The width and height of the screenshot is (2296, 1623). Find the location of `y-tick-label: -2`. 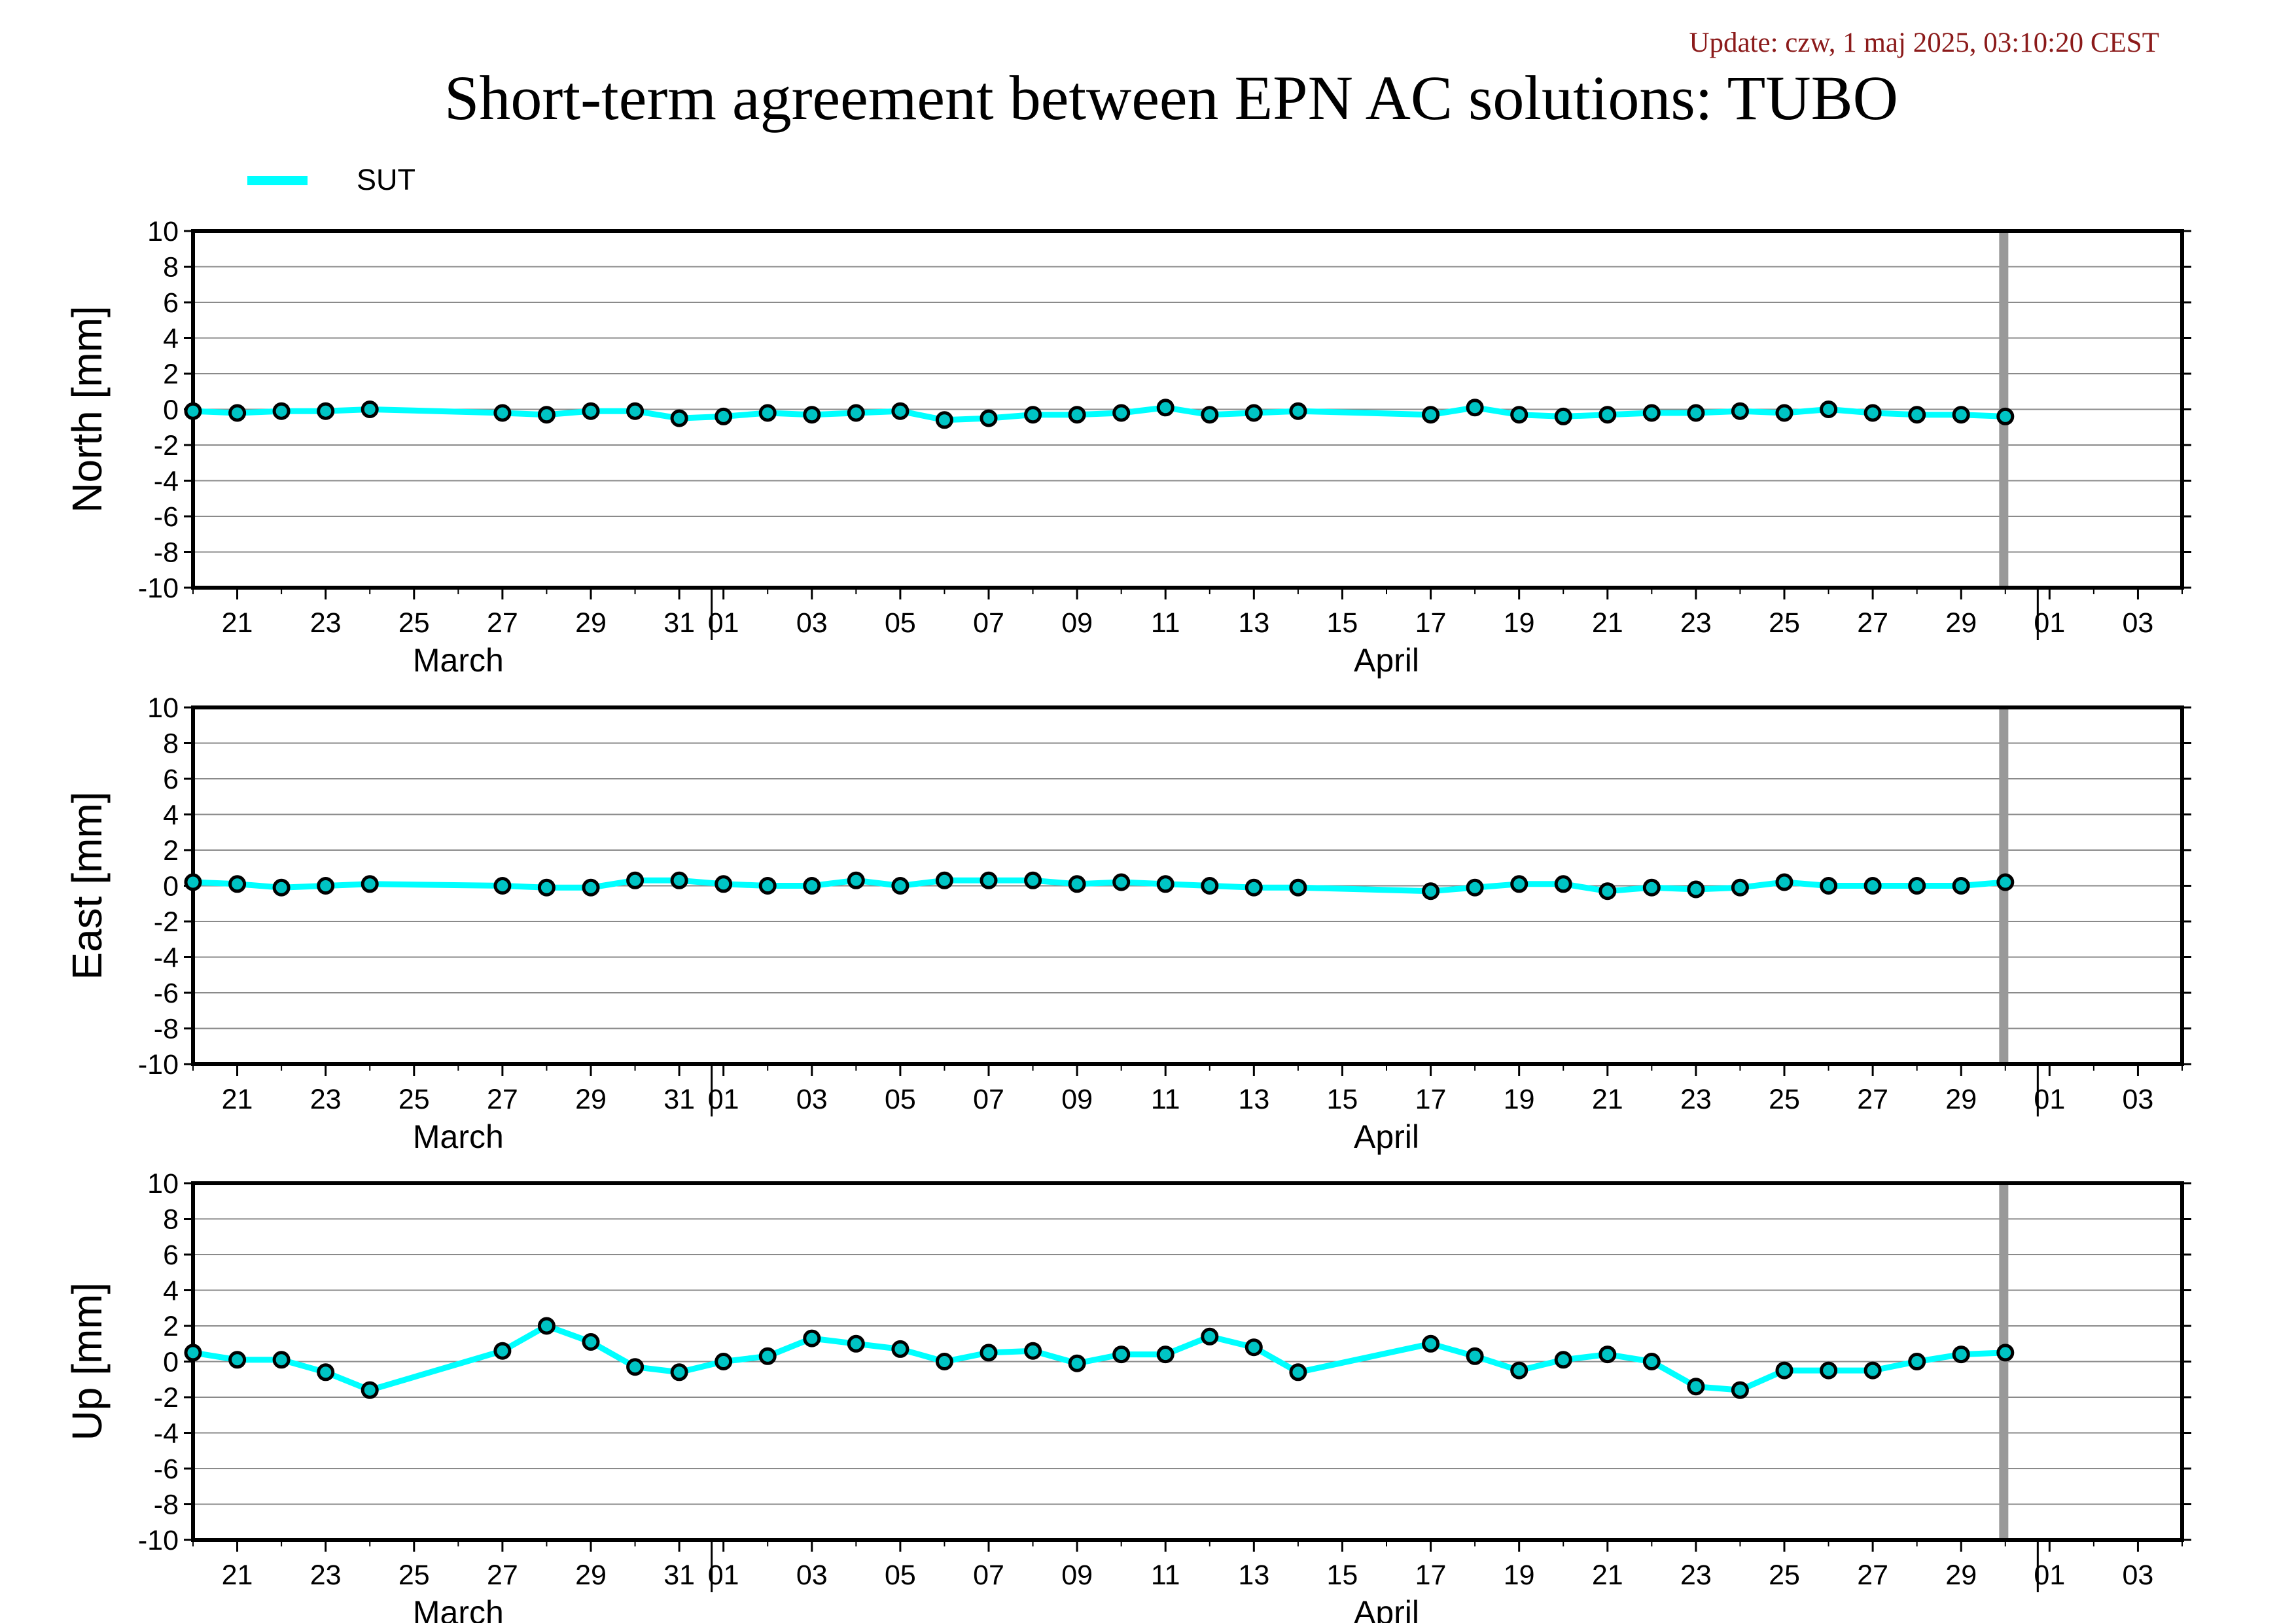

y-tick-label: -2 is located at coordinates (166, 1398).